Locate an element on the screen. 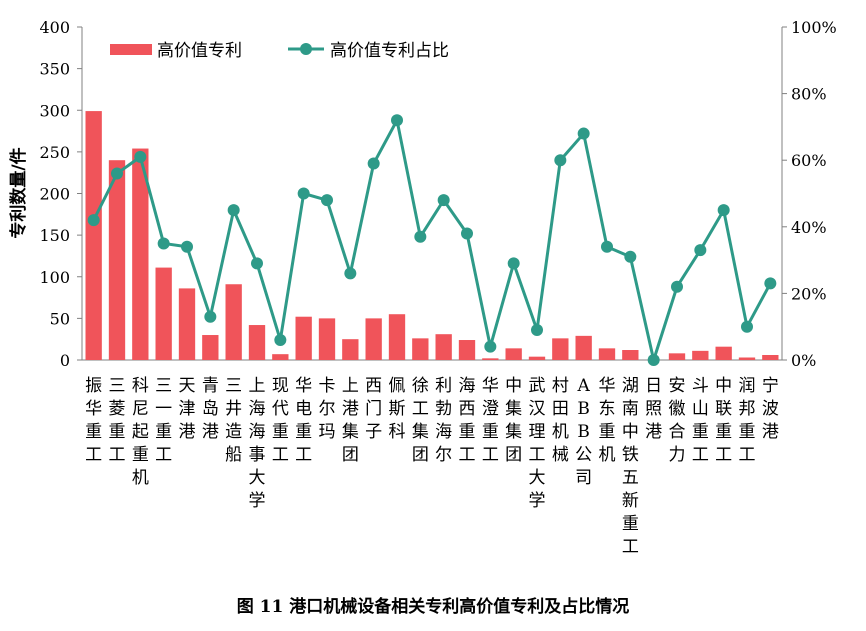  category-label: 天津港 is located at coordinates (187, 409).